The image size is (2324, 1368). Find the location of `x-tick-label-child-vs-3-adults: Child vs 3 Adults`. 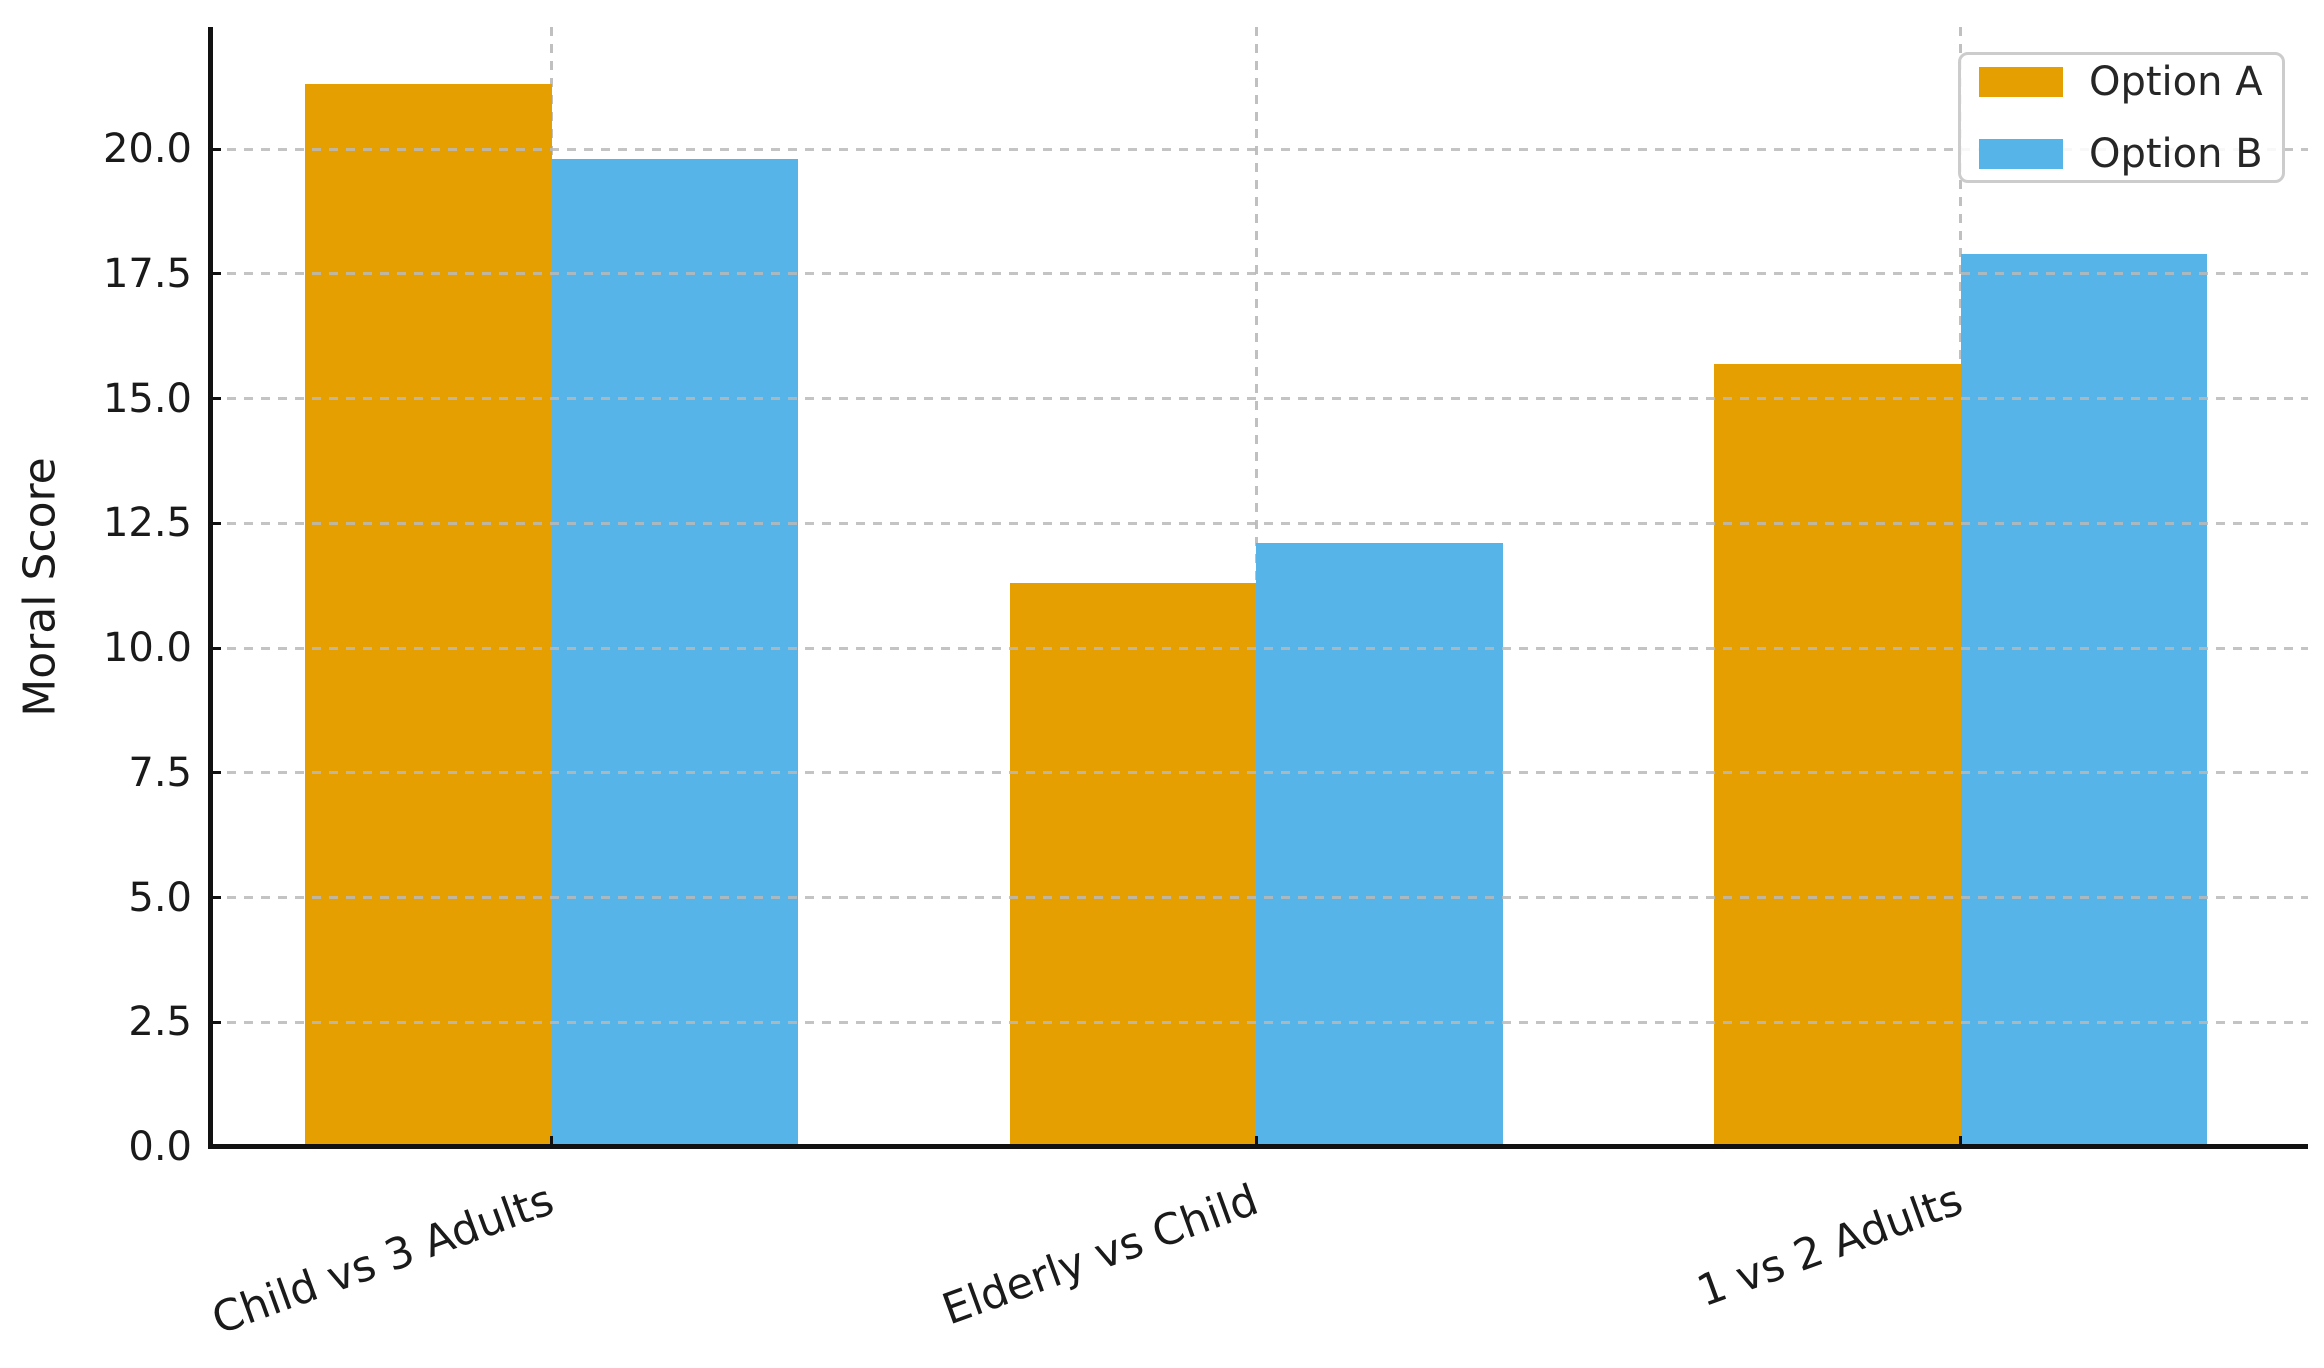

x-tick-label-child-vs-3-adults: Child vs 3 Adults is located at coordinates (382, 1260).